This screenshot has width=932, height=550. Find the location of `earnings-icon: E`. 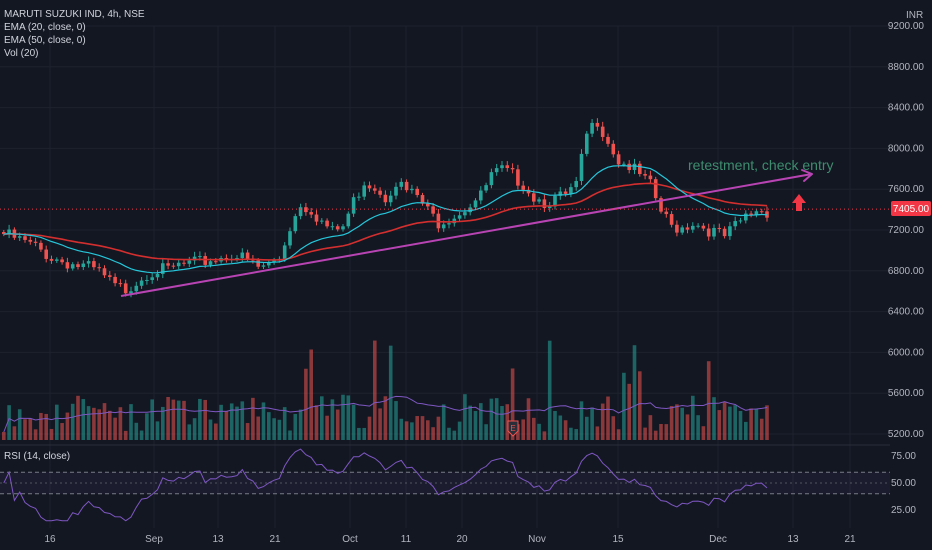

earnings-icon: E is located at coordinates (513, 428).